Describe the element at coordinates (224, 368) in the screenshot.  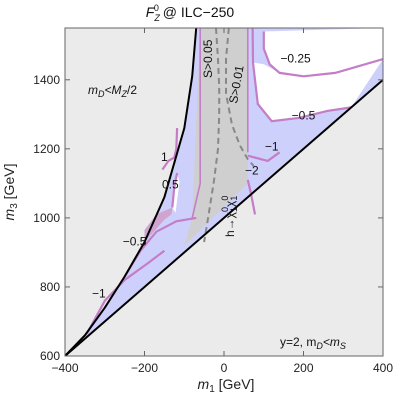
I see `x-tick-label: 0` at that location.